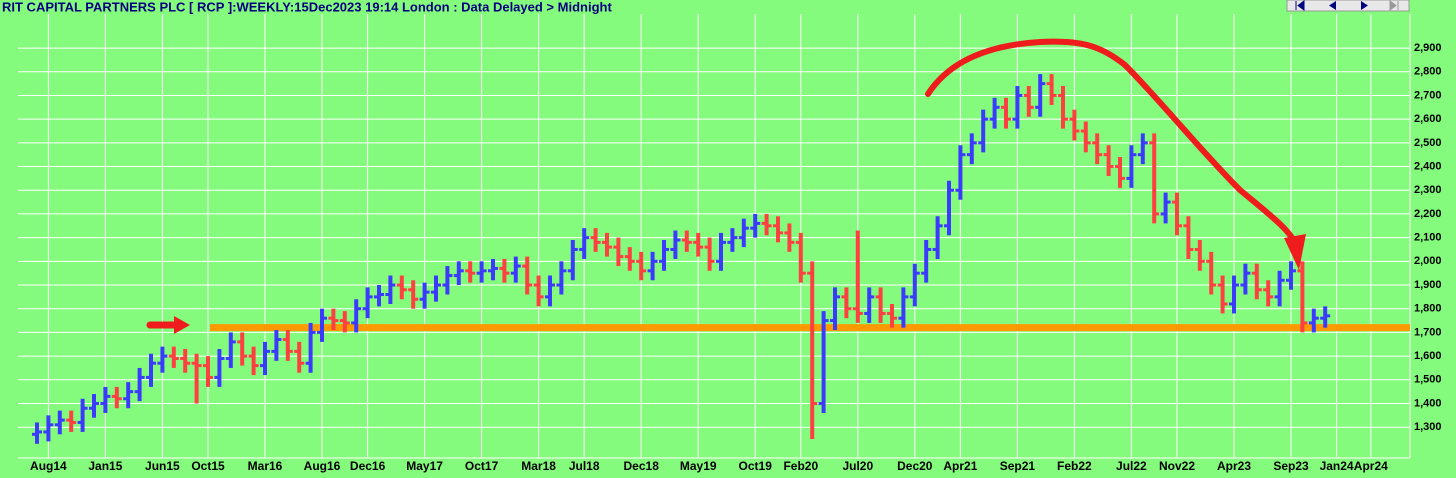  Describe the element at coordinates (1428, 95) in the screenshot. I see `y-tick-label: 2,700` at that location.